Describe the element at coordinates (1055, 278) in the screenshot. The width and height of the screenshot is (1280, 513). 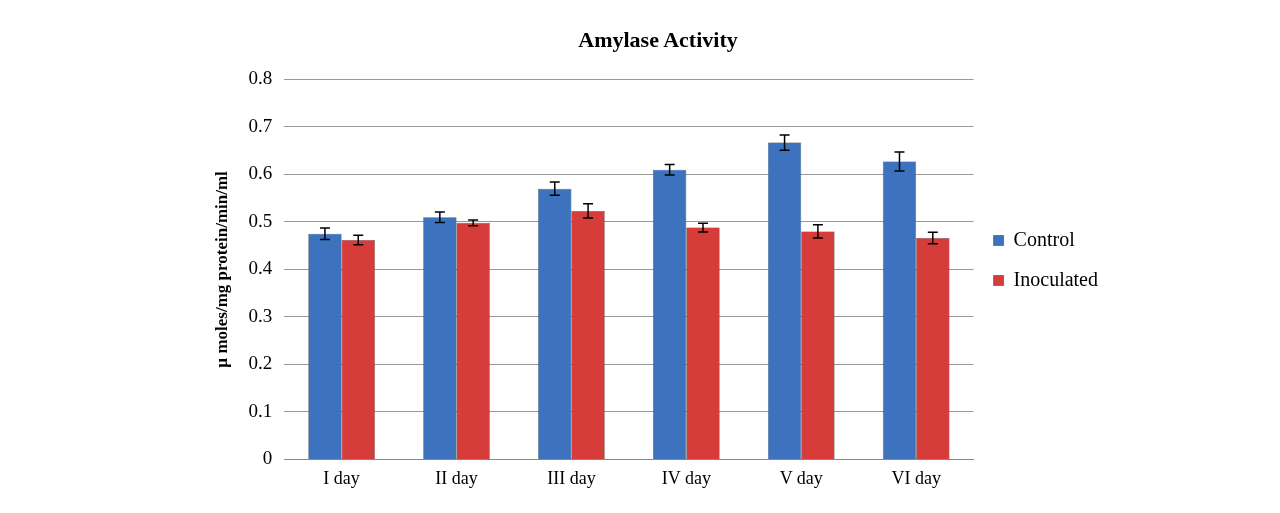
I see `legend-label: Inoculated` at that location.